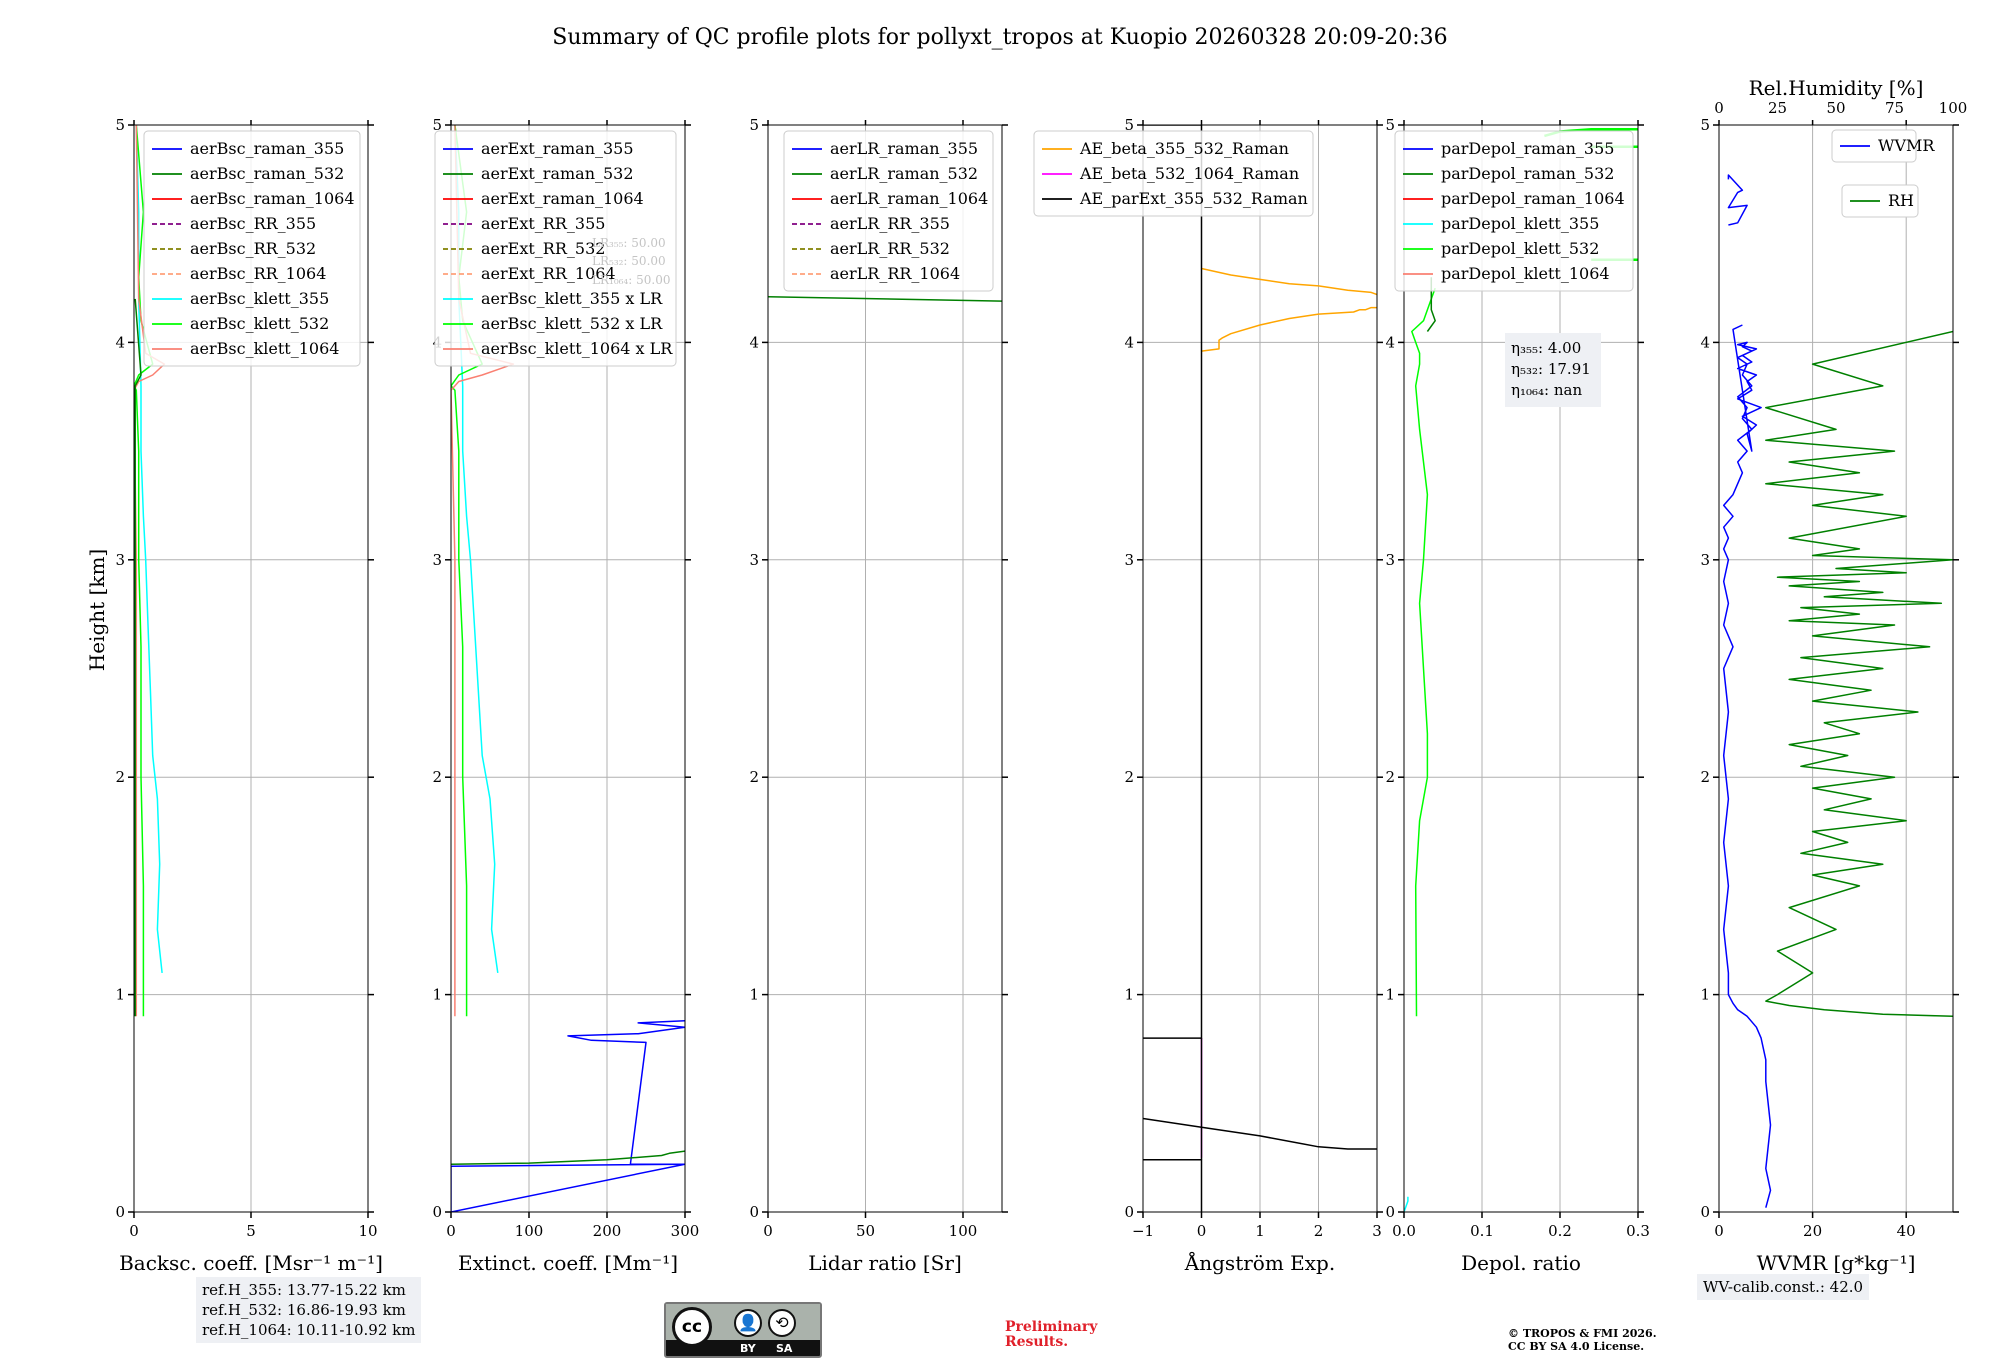 This screenshot has height=1360, width=2000. What do you see at coordinates (543, 248) in the screenshot?
I see `legend-label: aerExt_RR_532` at bounding box center [543, 248].